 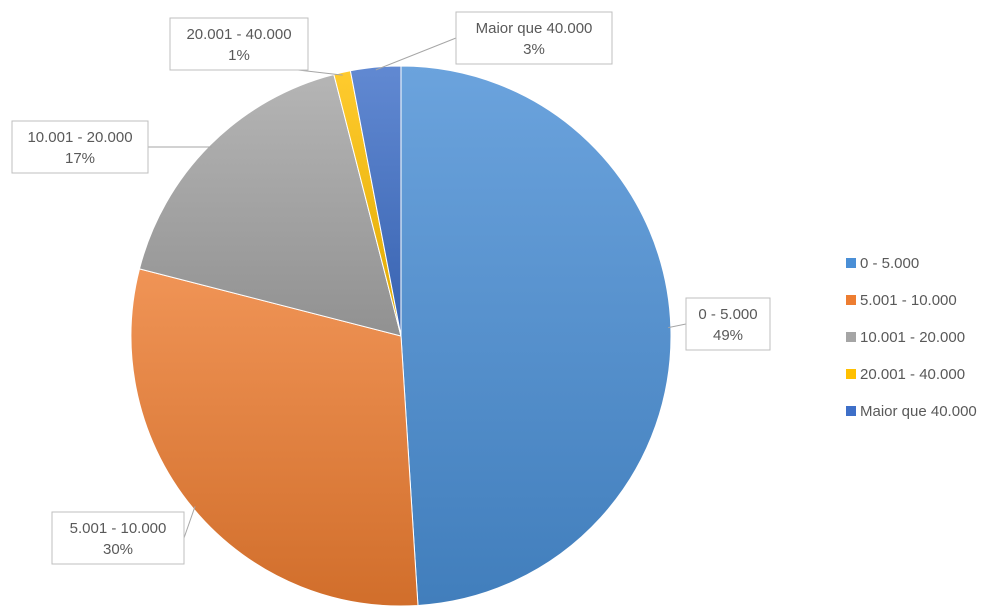 I want to click on legend-item-20-001-40-000: 20.001 - 40.000, so click(x=905, y=374).